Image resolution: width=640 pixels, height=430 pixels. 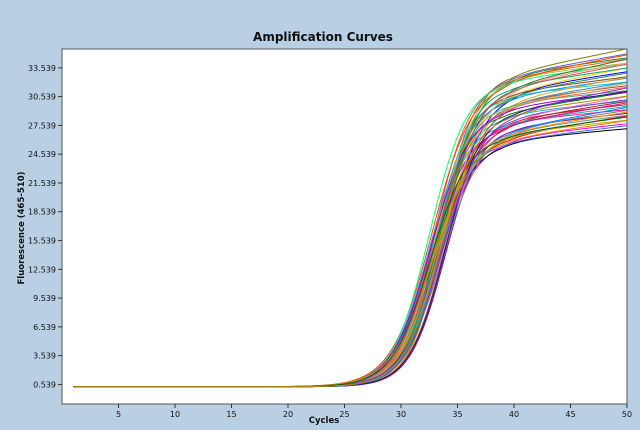 I want to click on y-tick-label: 15.539, so click(x=42, y=241).